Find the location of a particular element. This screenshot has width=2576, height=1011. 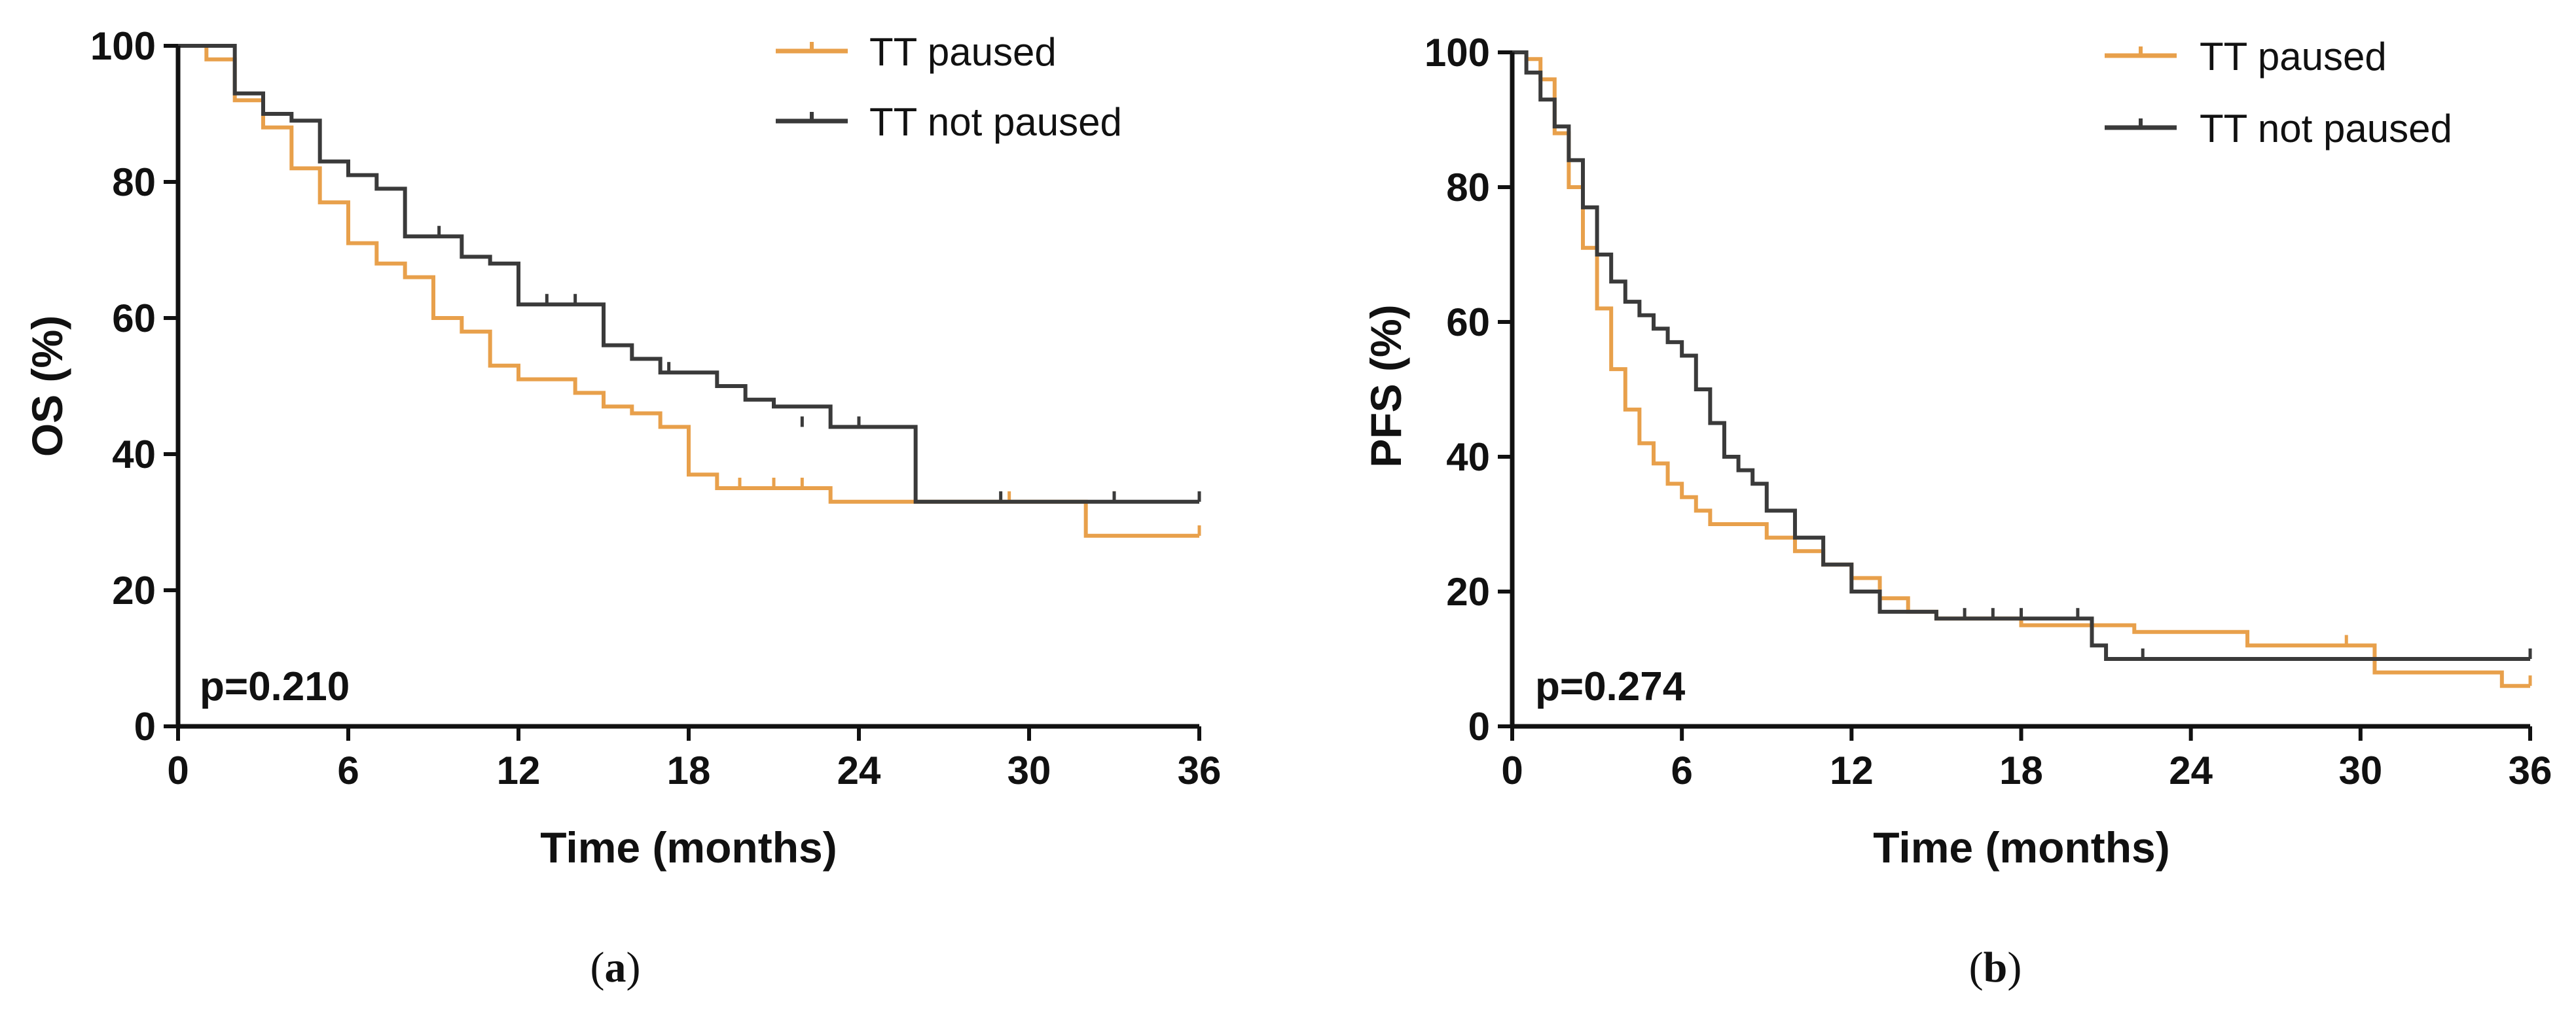

panel-b-y-axis-label: PFS (%) is located at coordinates (1386, 385).